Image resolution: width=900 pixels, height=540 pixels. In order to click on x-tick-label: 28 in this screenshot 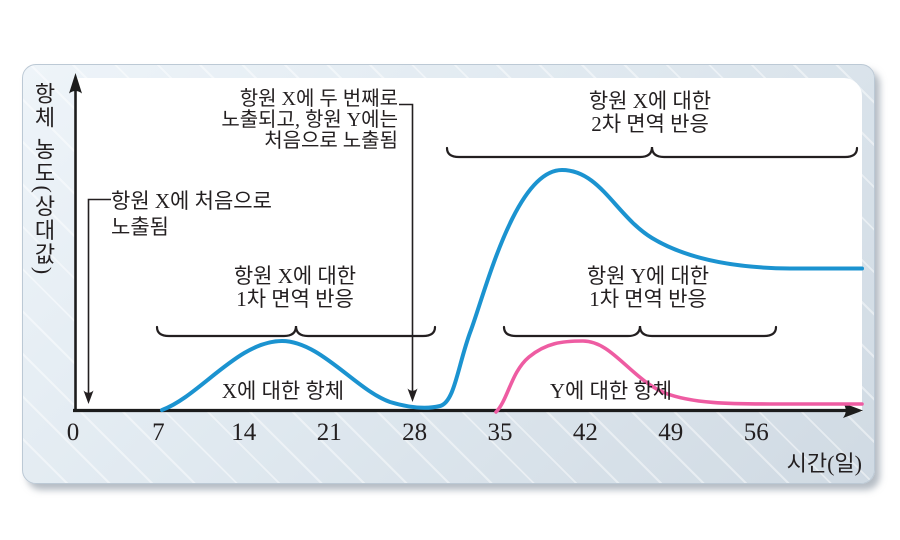, I will do `click(415, 432)`.